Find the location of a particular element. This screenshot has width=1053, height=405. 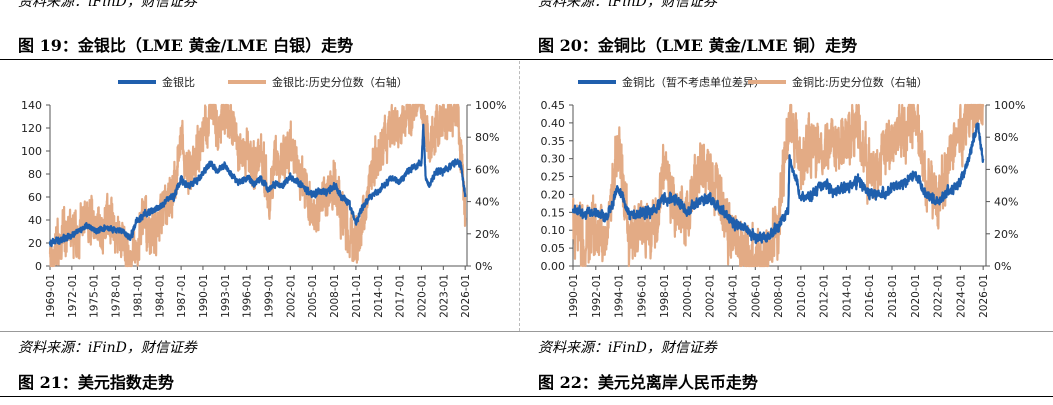

x-tick-label: 1998-01 is located at coordinates (665, 296).